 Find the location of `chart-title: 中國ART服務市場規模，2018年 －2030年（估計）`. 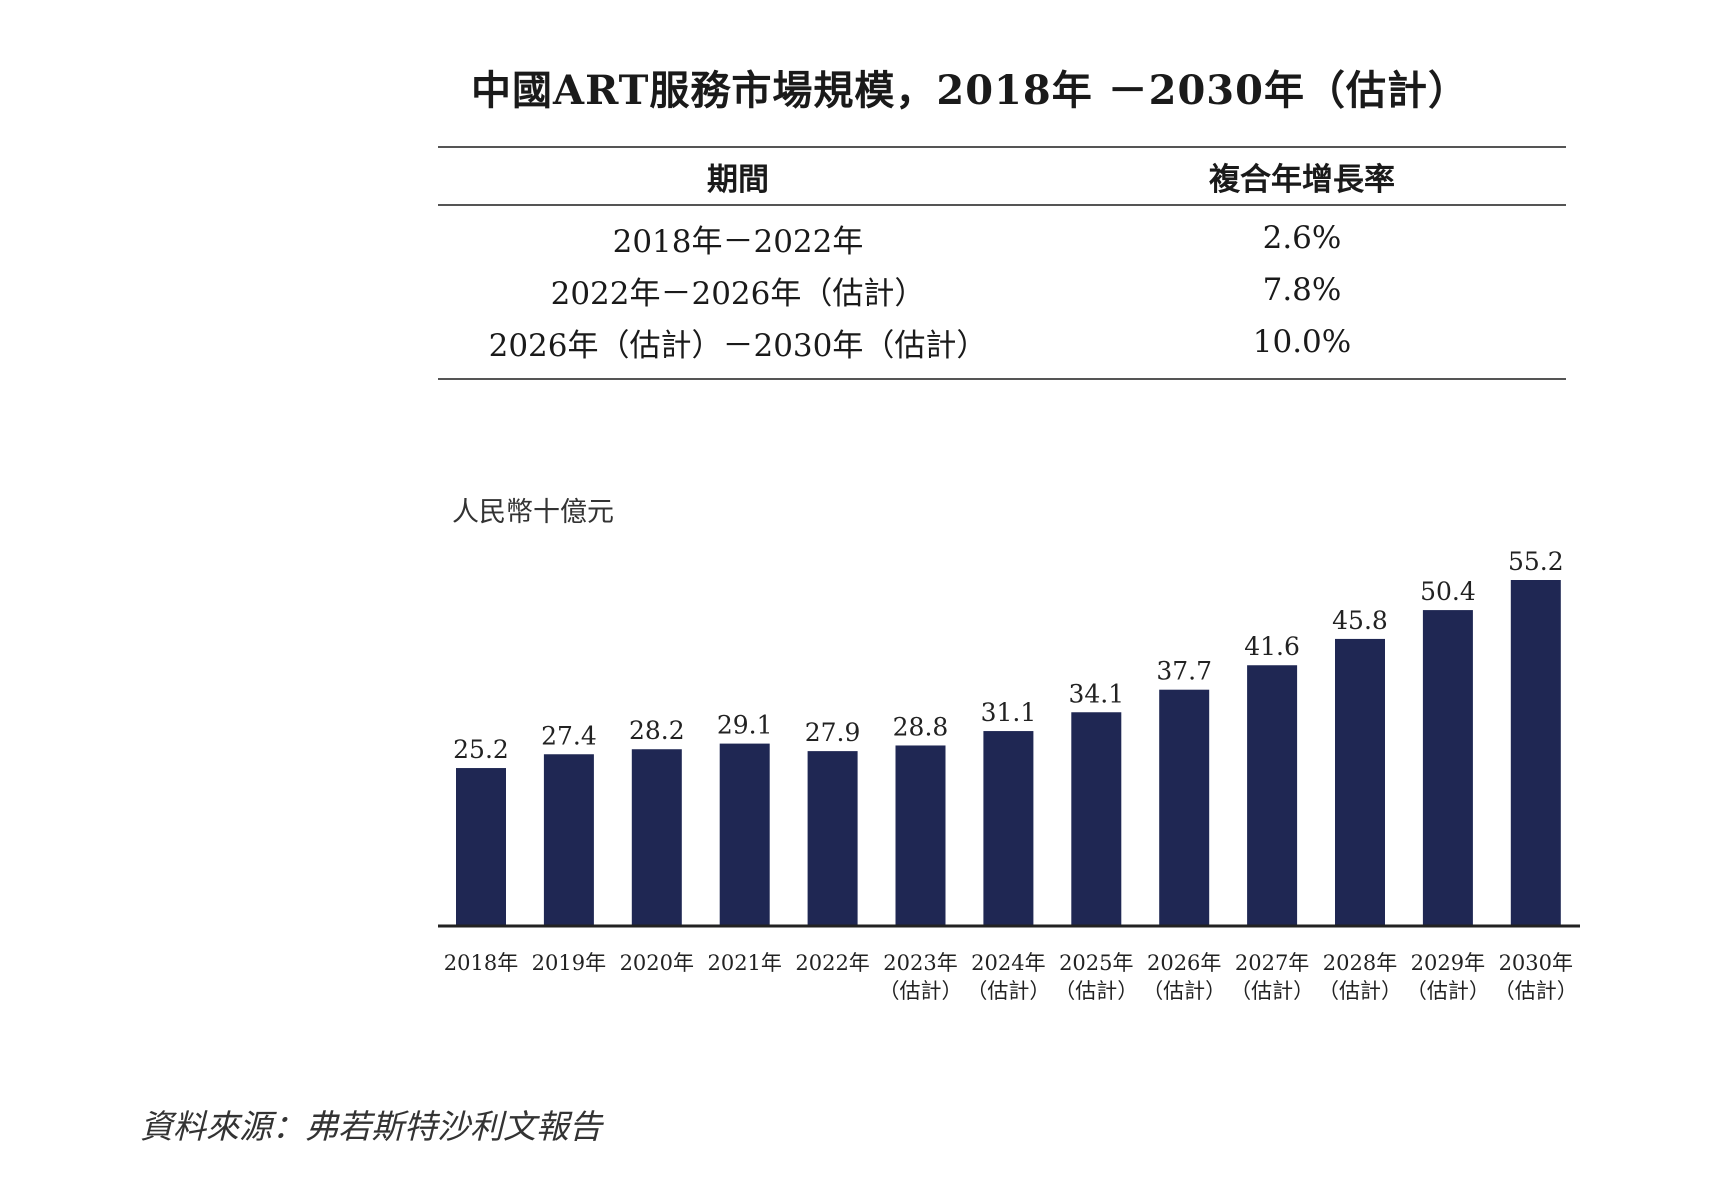

chart-title: 中國ART服務市場規模，2018年 －2030年（估計） is located at coordinates (970, 90).